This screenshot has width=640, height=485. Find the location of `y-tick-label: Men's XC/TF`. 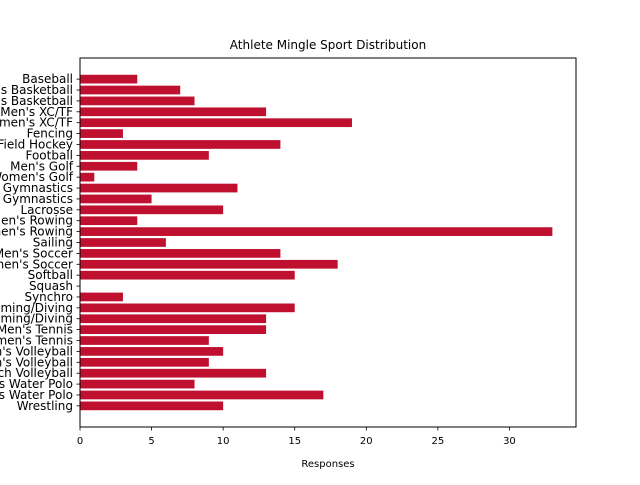

y-tick-label: Men's XC/TF is located at coordinates (36, 112).